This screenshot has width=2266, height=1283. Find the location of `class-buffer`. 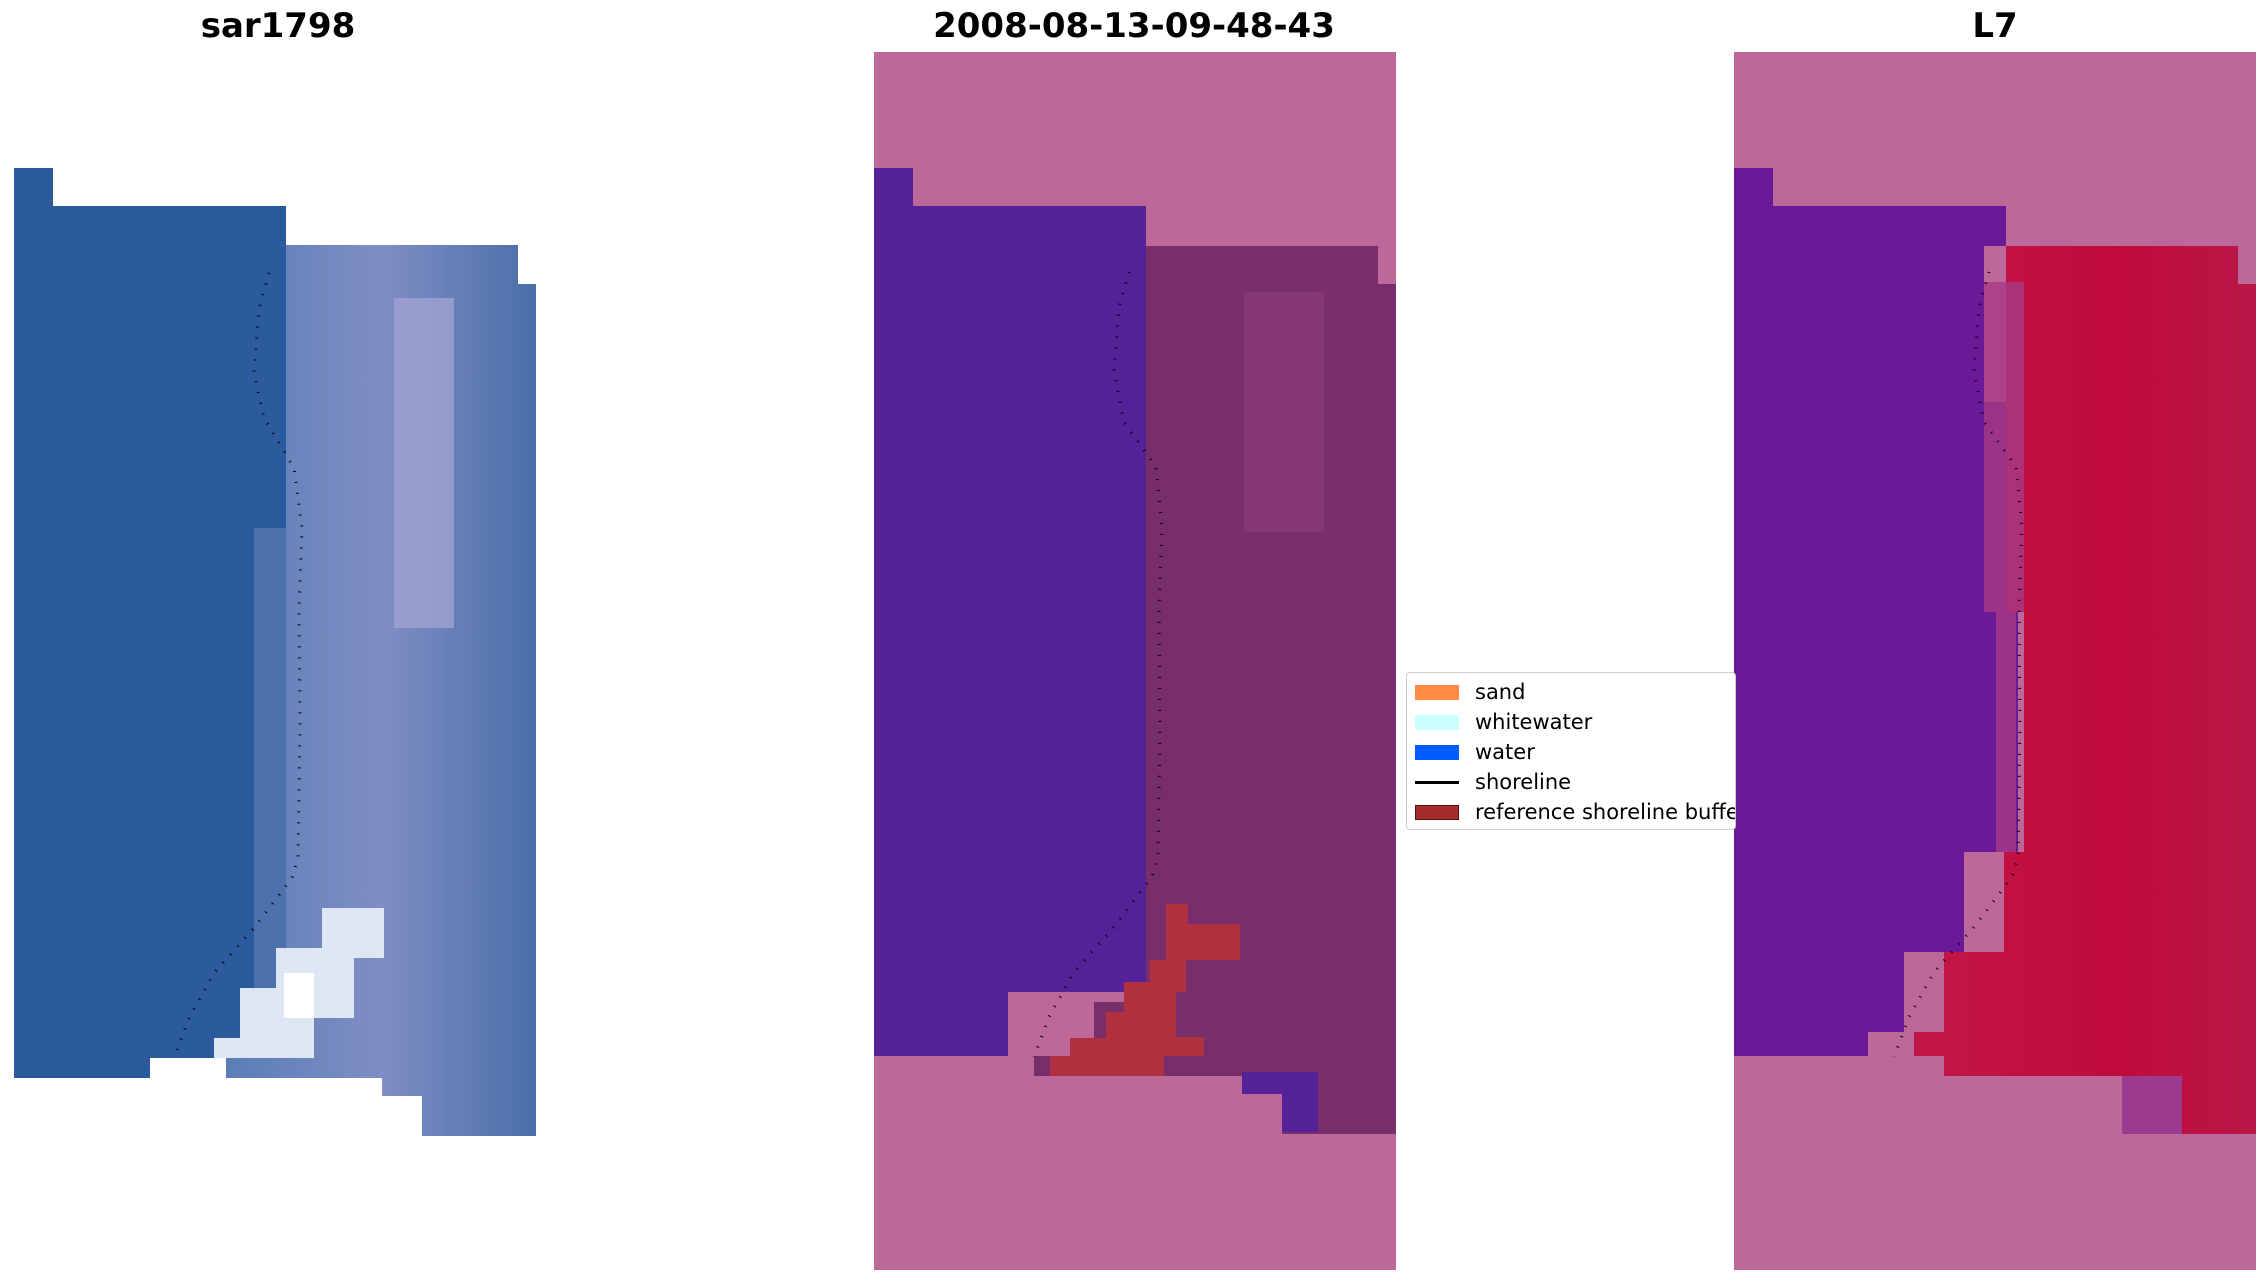

class-buffer is located at coordinates (1145, 990).